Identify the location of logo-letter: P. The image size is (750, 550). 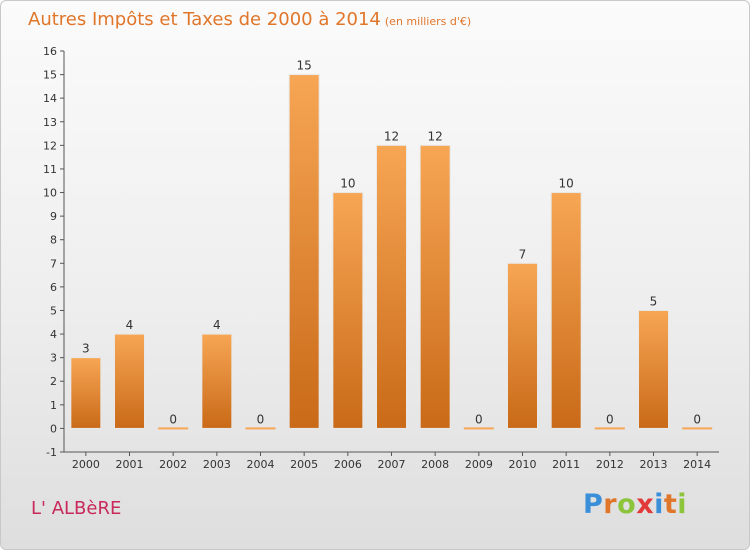
(593, 504).